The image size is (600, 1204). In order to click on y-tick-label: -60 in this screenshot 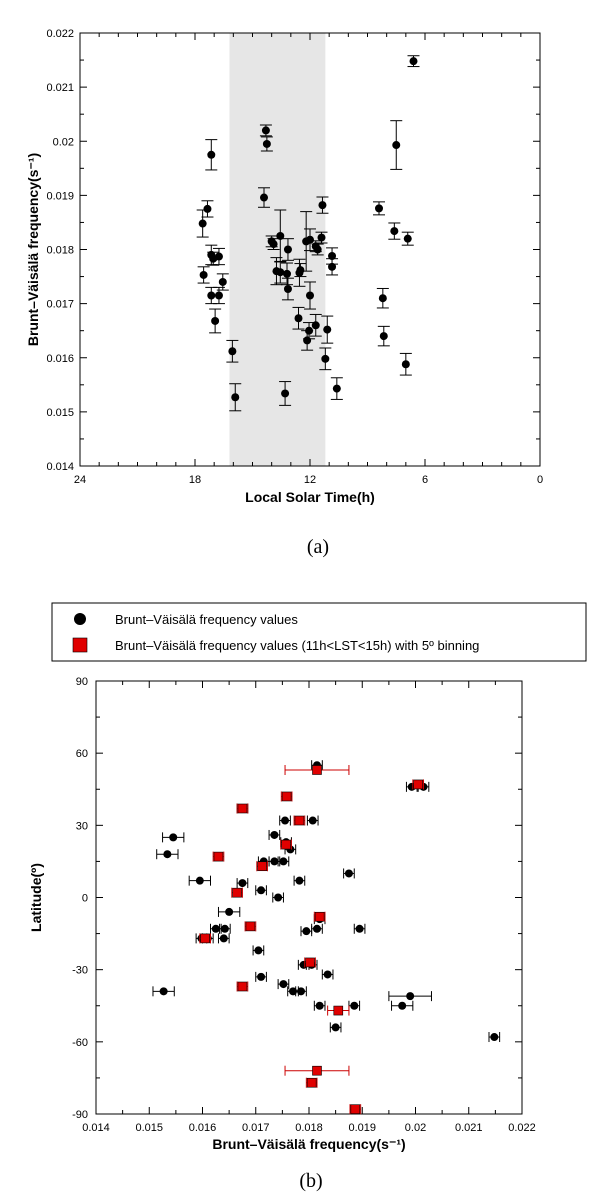, I will do `click(80, 1043)`.